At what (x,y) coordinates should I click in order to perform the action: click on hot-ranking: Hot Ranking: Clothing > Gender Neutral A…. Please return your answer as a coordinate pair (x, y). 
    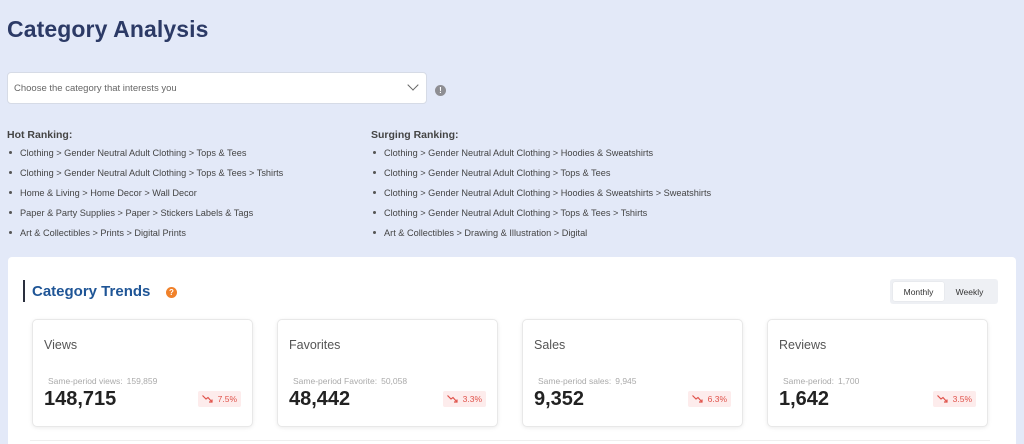
    Looking at the image, I should click on (145, 187).